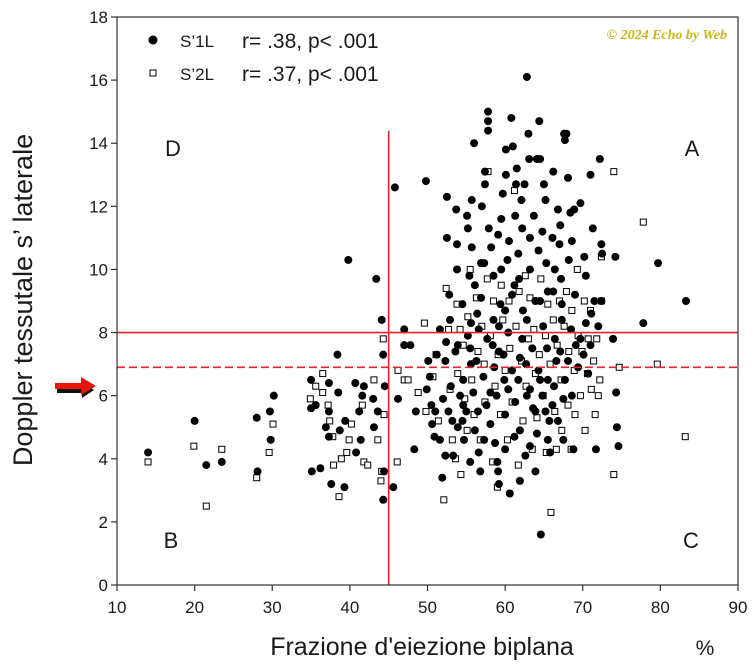 The width and height of the screenshot is (755, 670). Describe the element at coordinates (173, 148) in the screenshot. I see `quadrant-label-d: D` at that location.